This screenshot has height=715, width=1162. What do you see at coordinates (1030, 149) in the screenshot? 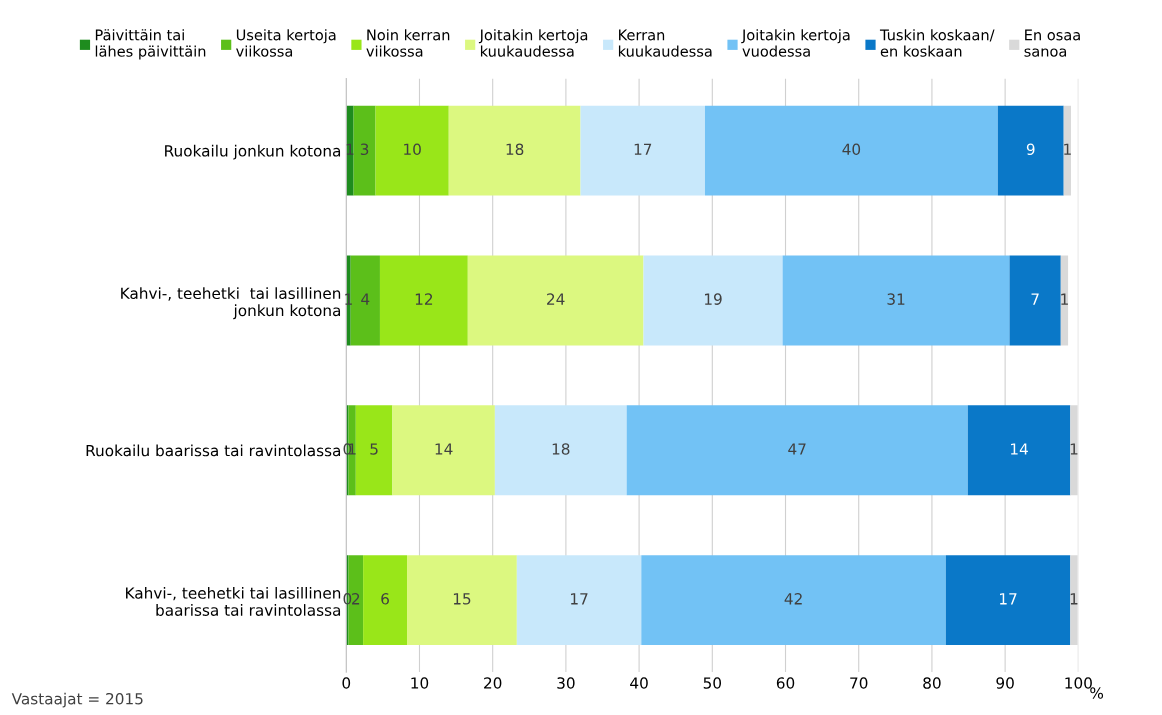
I see `data-label: 9` at bounding box center [1030, 149].